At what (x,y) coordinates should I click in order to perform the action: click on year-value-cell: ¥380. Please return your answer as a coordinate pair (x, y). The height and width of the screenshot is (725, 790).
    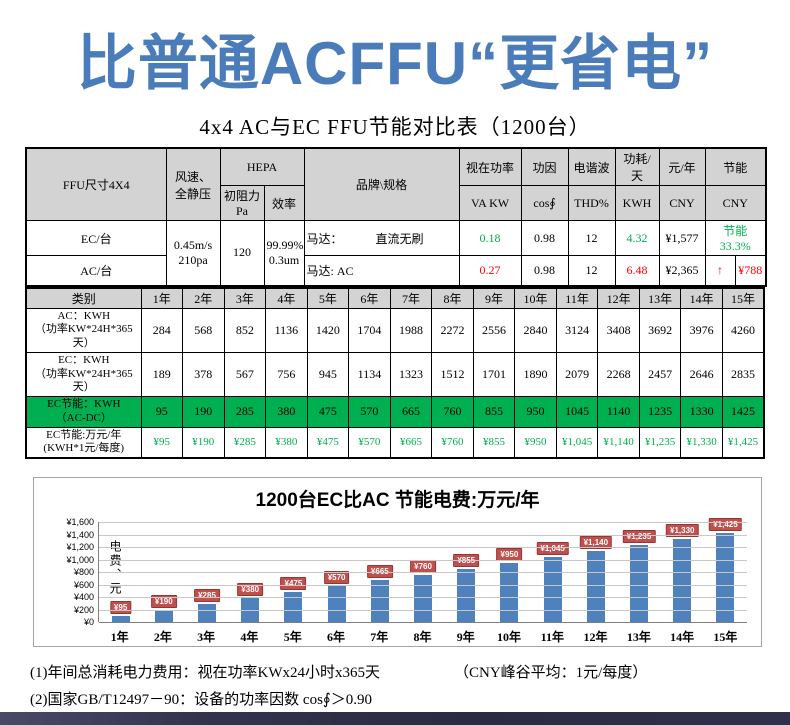
    Looking at the image, I should click on (286, 442).